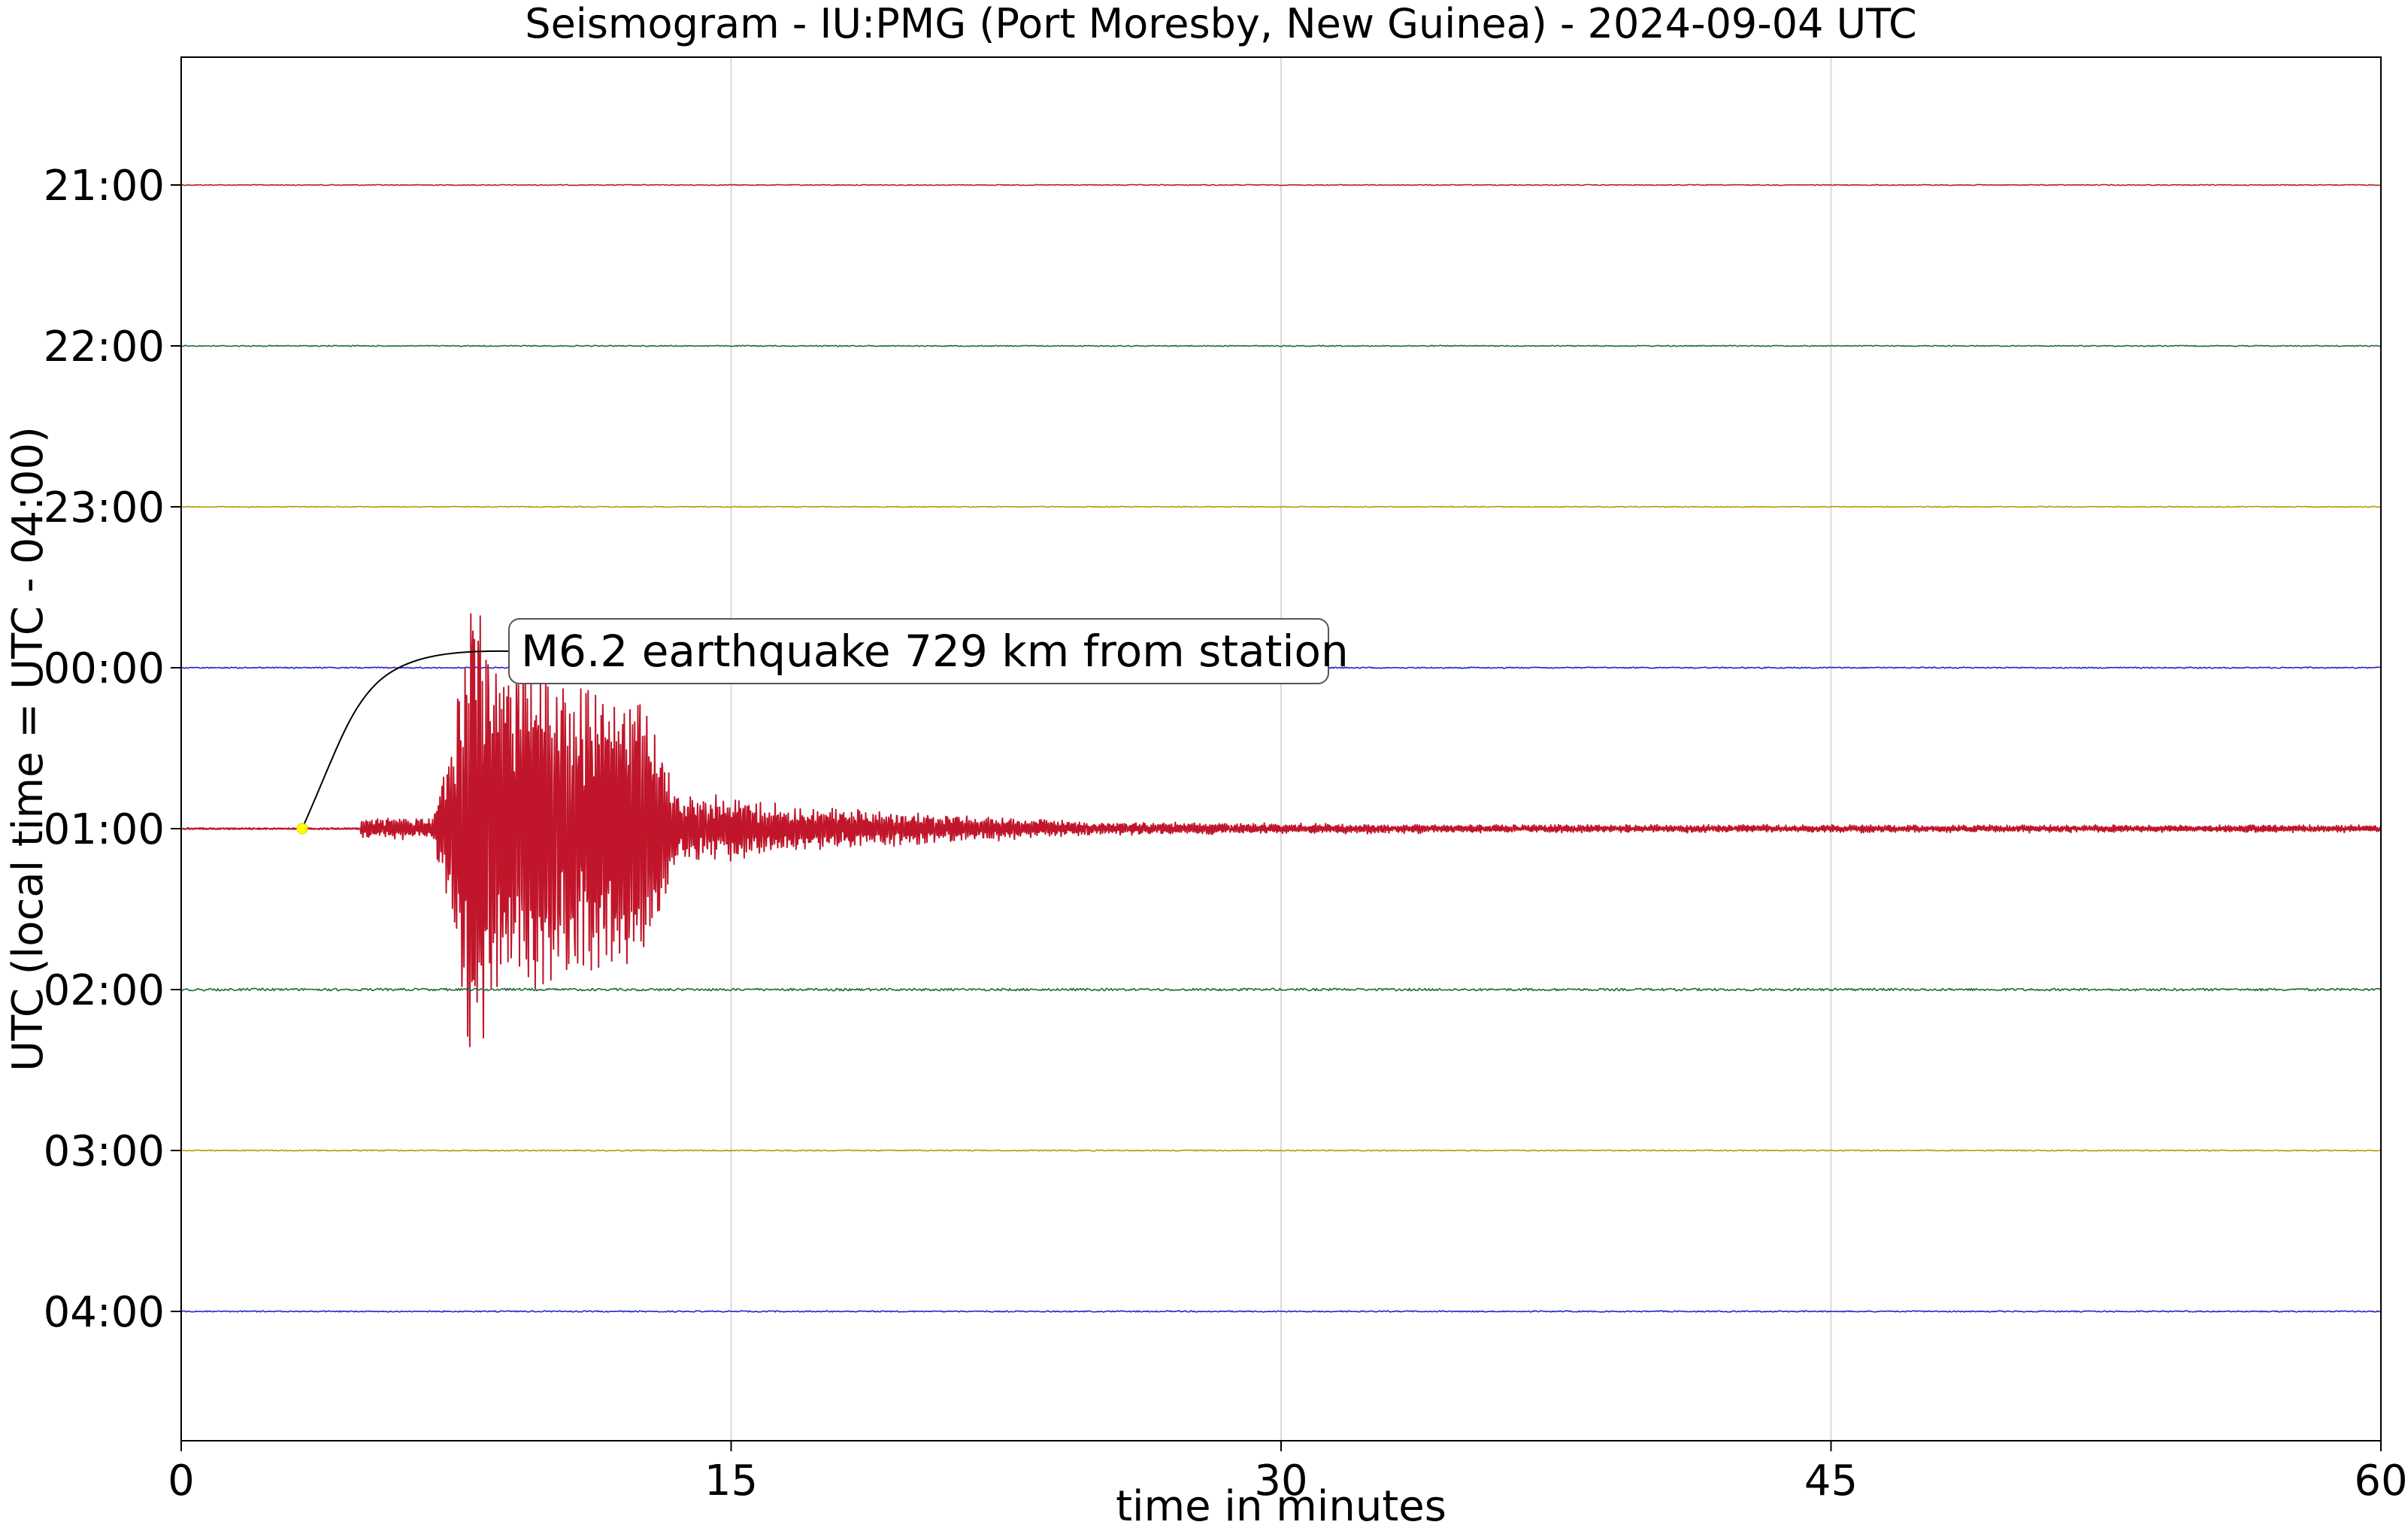 This screenshot has width=2408, height=1537. Describe the element at coordinates (1281, 184) in the screenshot. I see `trace-21:00` at that location.